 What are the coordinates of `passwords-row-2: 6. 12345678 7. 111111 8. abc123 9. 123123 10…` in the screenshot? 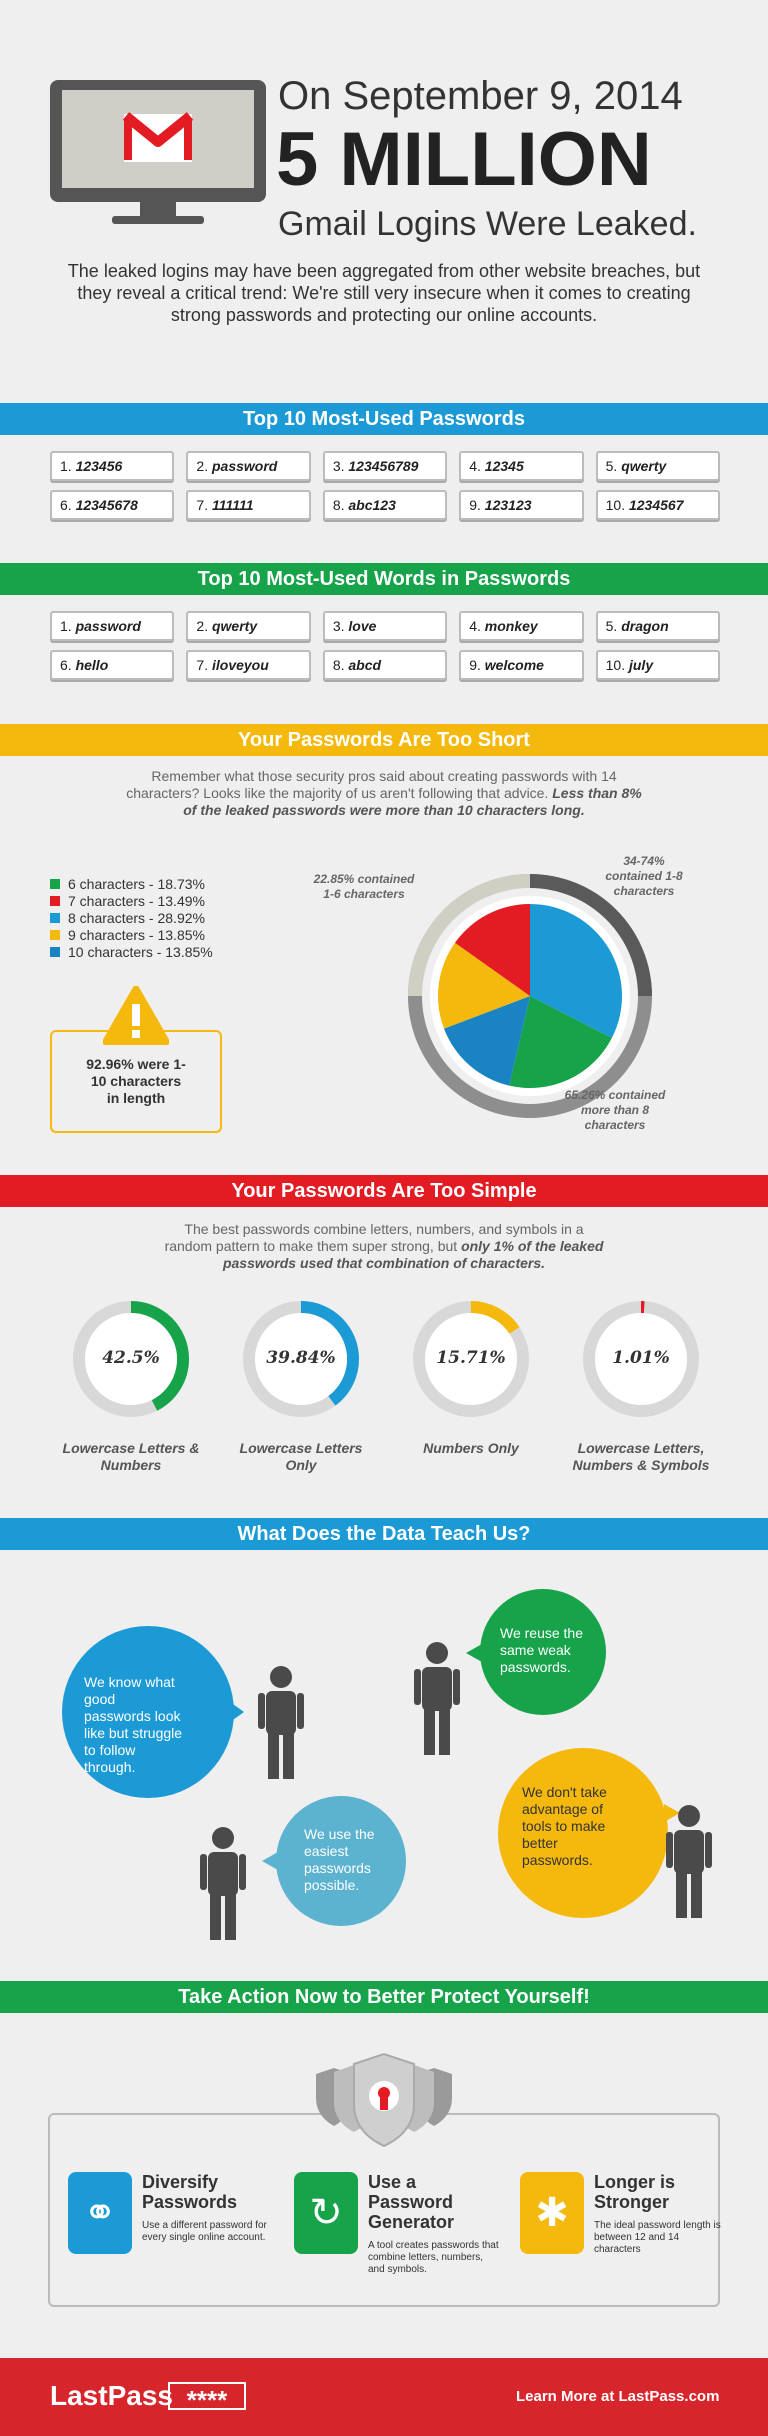 It's located at (385, 505).